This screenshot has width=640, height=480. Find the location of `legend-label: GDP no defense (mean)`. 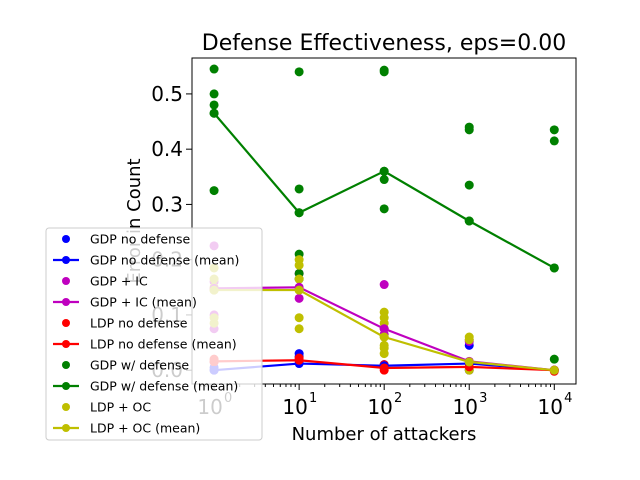

legend-label: GDP no defense (mean) is located at coordinates (164, 260).